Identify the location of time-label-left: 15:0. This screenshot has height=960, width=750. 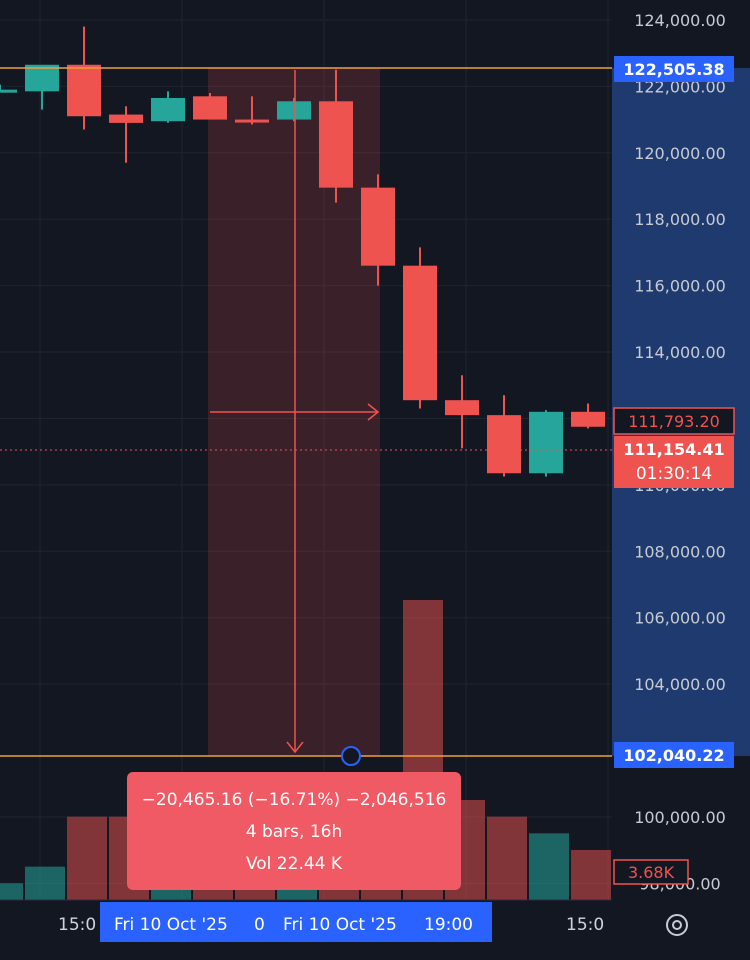
(77, 925).